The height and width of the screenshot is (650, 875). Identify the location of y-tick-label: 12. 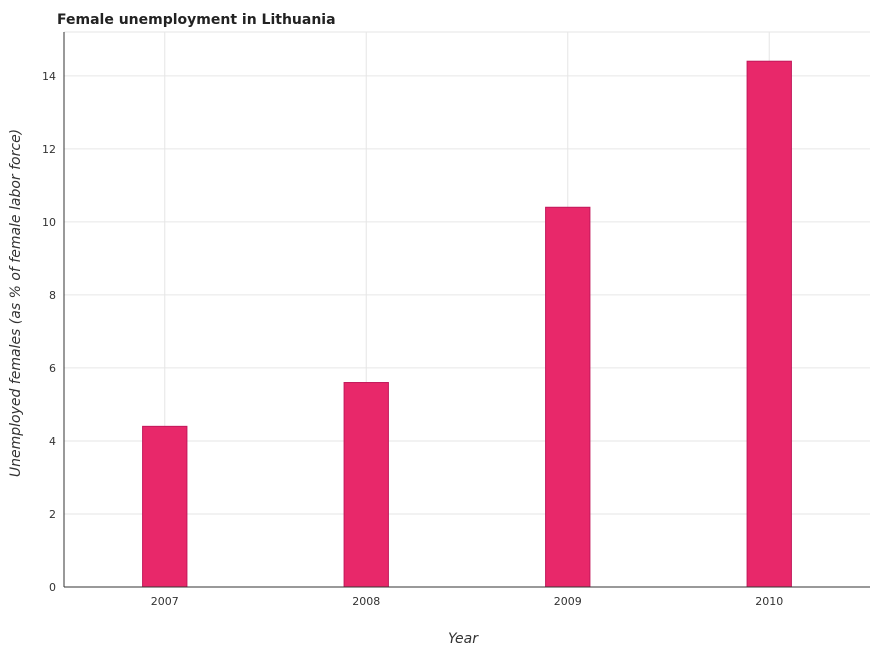
(49, 149).